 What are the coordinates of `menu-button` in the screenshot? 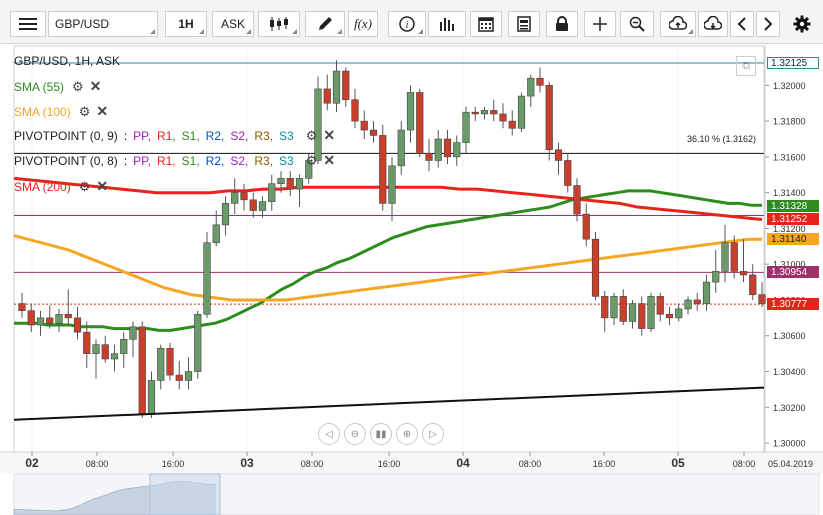 It's located at (28, 24).